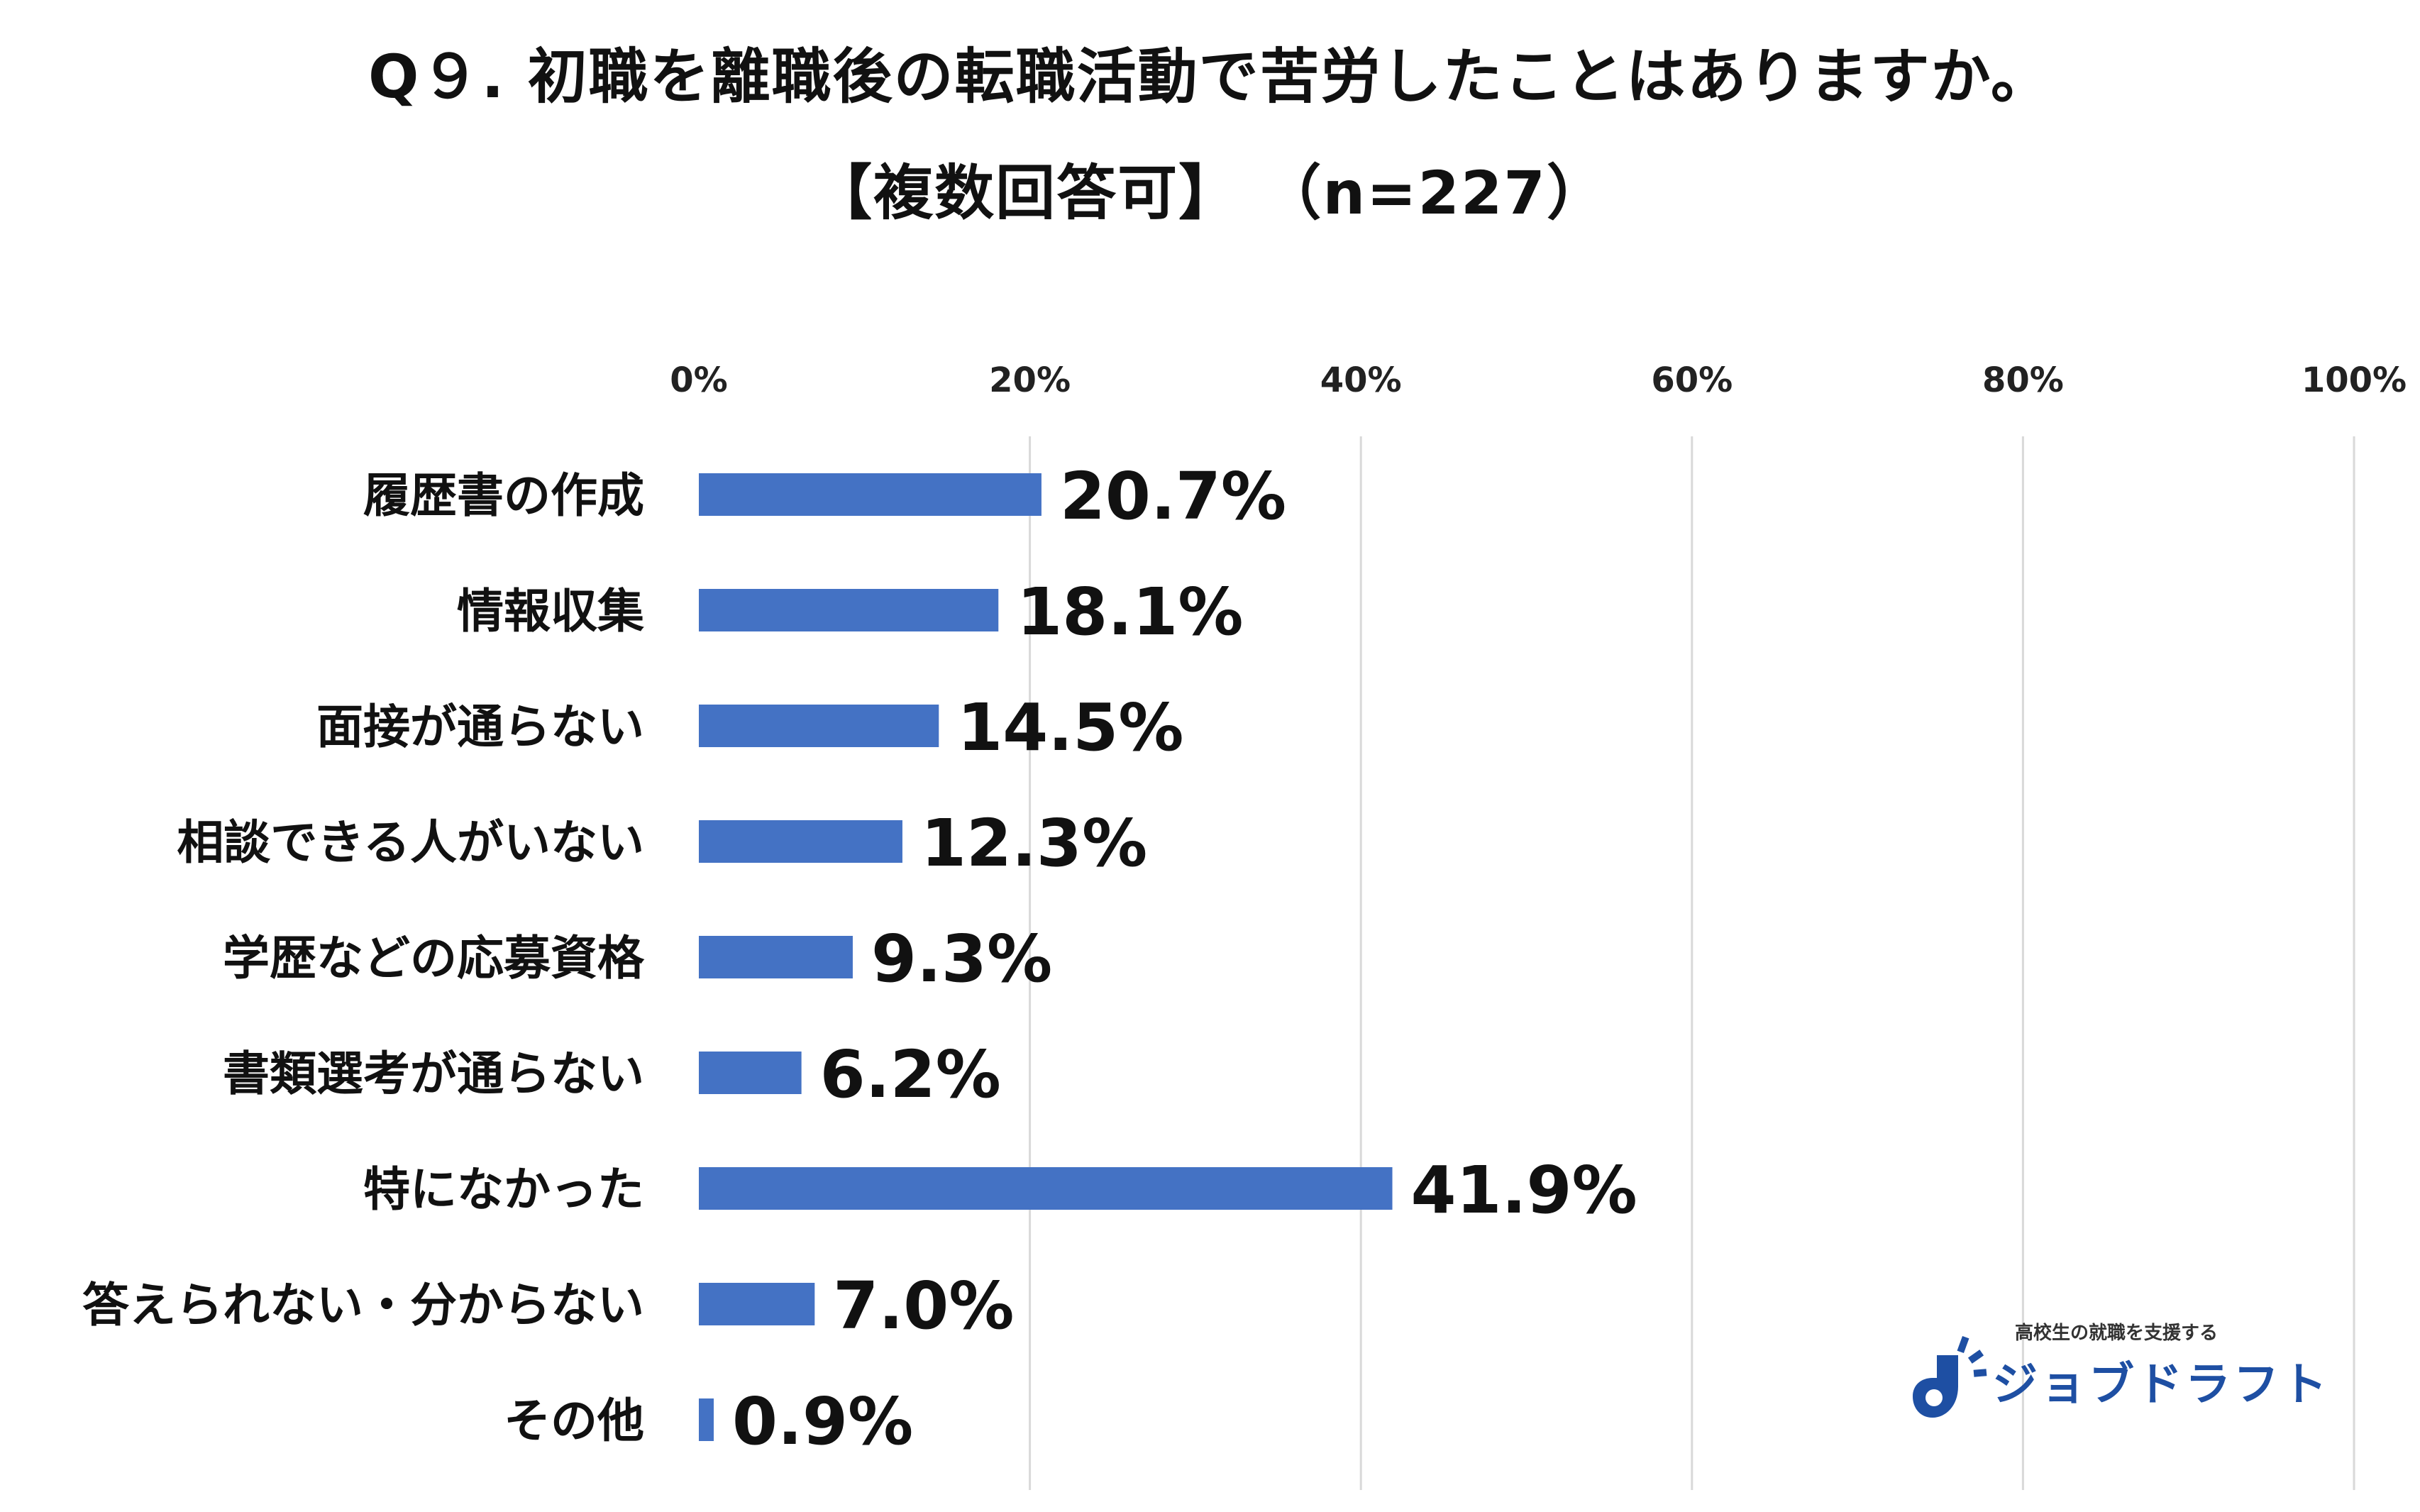 This screenshot has width=2420, height=1512. Describe the element at coordinates (503, 1189) in the screenshot. I see `category-label: 特になかった` at that location.